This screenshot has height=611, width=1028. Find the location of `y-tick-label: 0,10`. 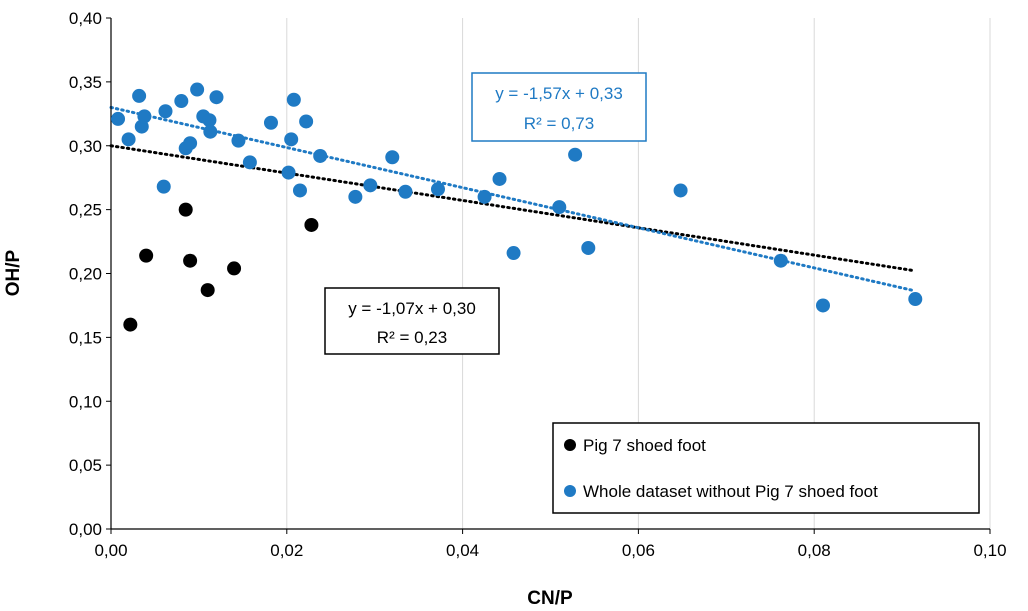

y-tick-label: 0,10 is located at coordinates (85, 401).